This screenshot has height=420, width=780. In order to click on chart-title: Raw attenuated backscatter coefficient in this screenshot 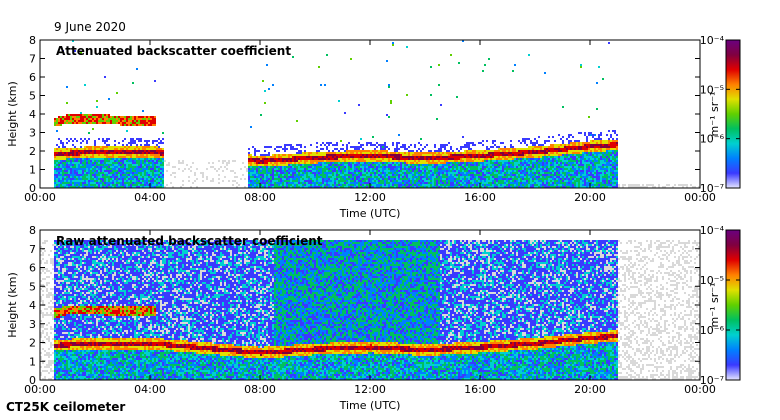, I will do `click(189, 241)`.